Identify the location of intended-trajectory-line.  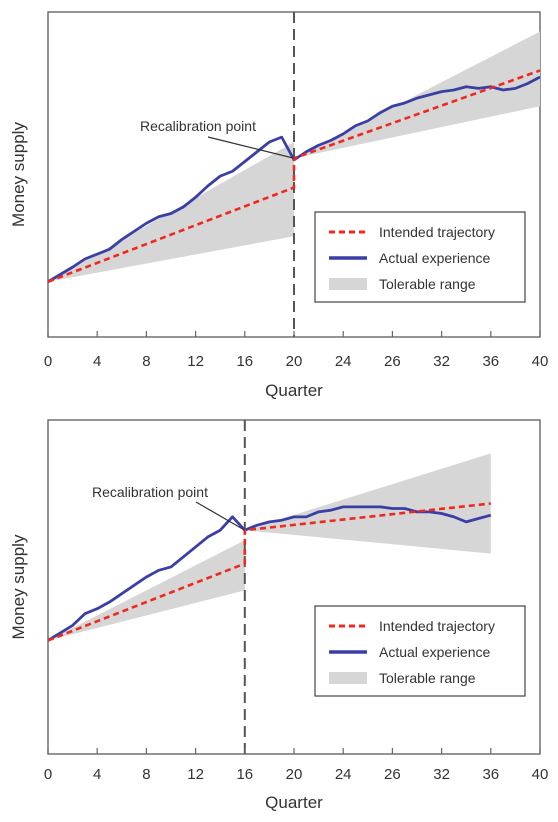
(269, 572).